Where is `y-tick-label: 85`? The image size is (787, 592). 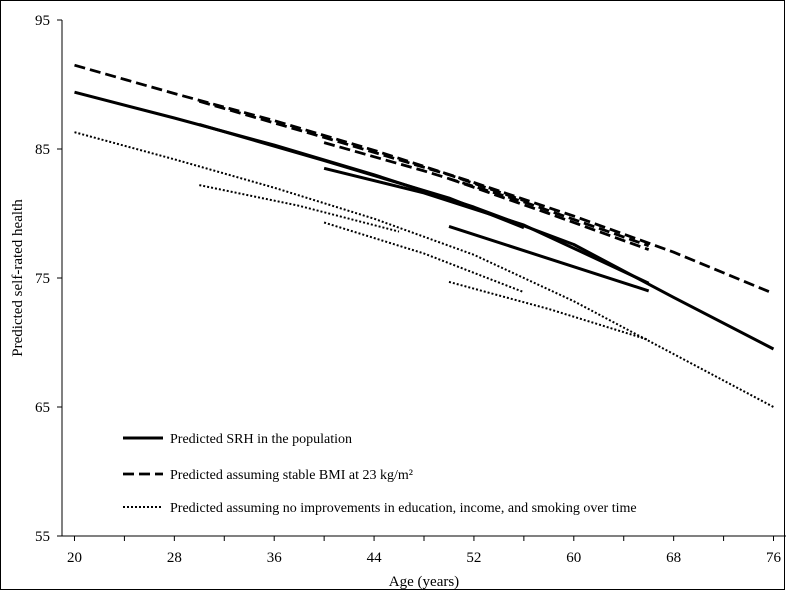
y-tick-label: 85 is located at coordinates (42, 150).